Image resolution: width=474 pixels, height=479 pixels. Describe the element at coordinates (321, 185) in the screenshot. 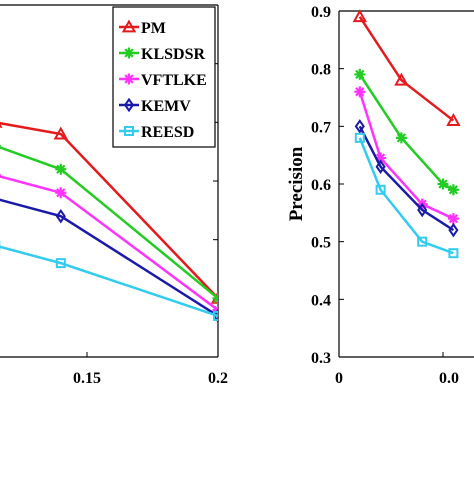

I see `y-tick-label: 0.6` at that location.